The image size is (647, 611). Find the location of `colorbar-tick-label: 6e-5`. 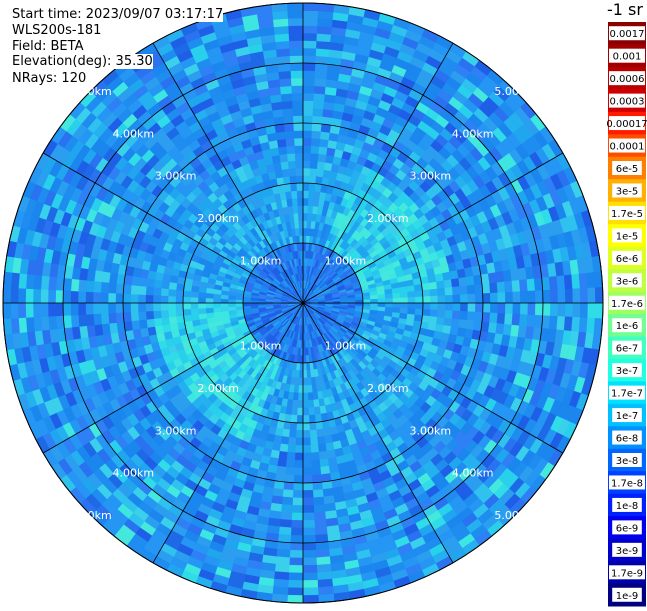

colorbar-tick-label: 6e-5 is located at coordinates (627, 169).